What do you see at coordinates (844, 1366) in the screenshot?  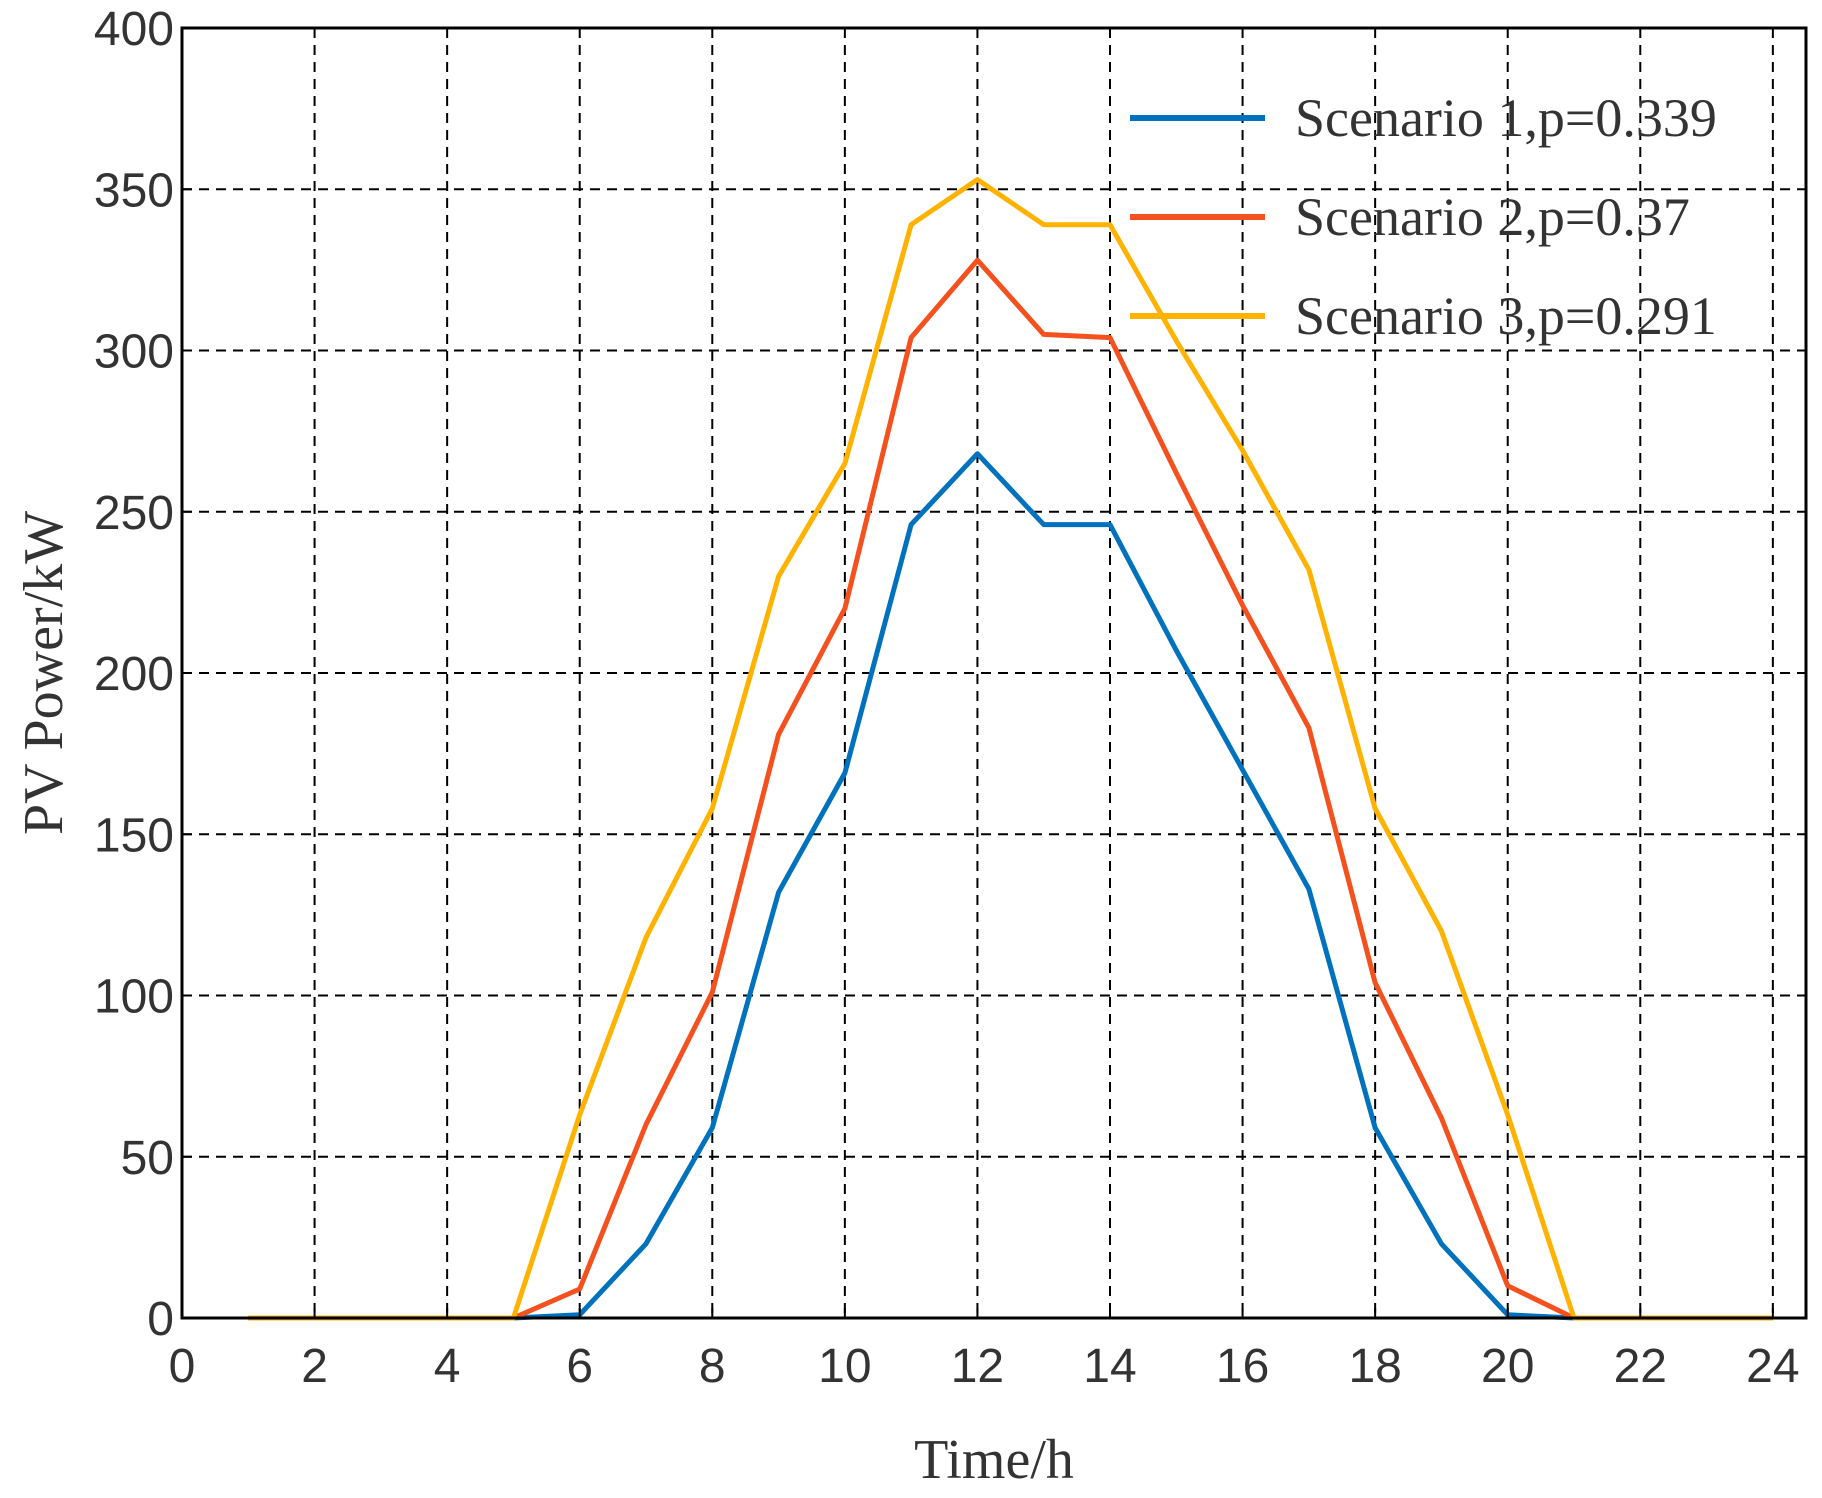 I see `x-tick-label: 10` at bounding box center [844, 1366].